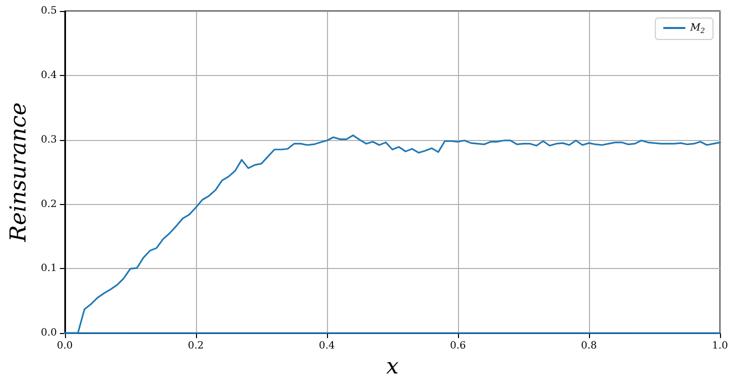  Describe the element at coordinates (458, 346) in the screenshot. I see `x-tick-label: 0.6` at that location.